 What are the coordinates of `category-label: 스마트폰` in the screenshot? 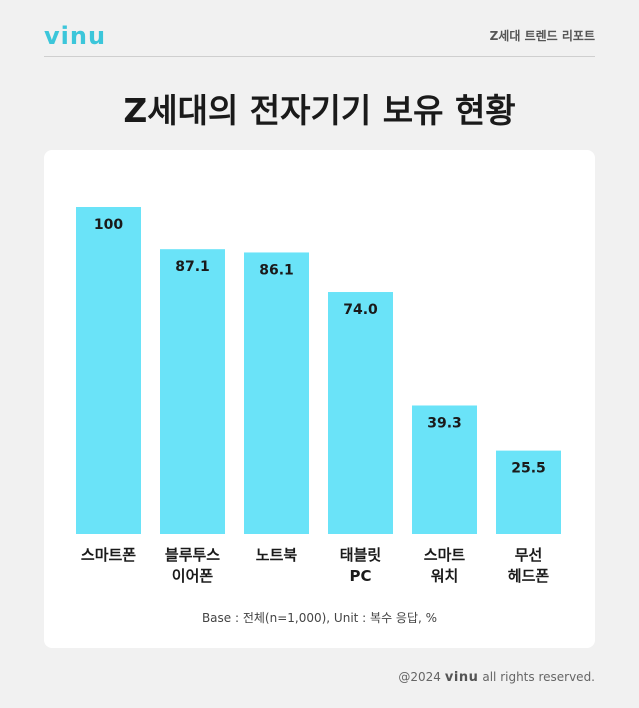 It's located at (108, 555).